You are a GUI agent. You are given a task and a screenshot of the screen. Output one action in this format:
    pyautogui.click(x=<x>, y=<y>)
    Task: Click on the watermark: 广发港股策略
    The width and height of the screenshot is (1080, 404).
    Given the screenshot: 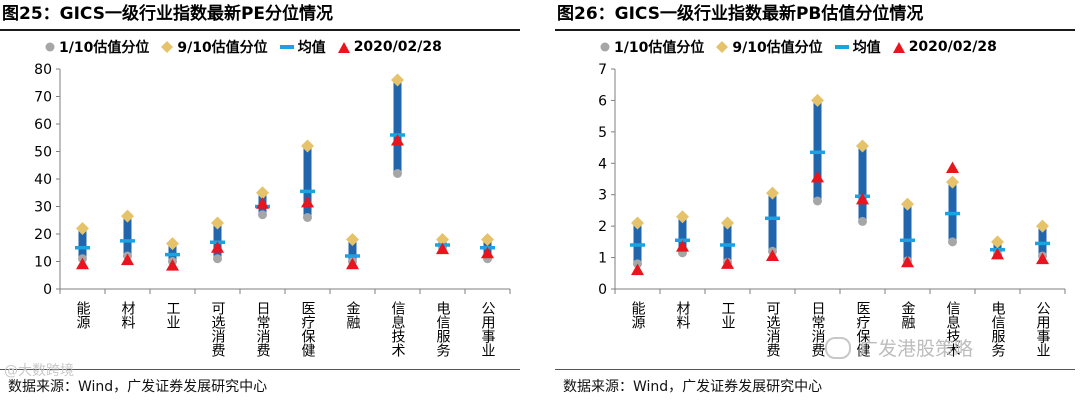 What is the action you would take?
    pyautogui.click(x=899, y=347)
    